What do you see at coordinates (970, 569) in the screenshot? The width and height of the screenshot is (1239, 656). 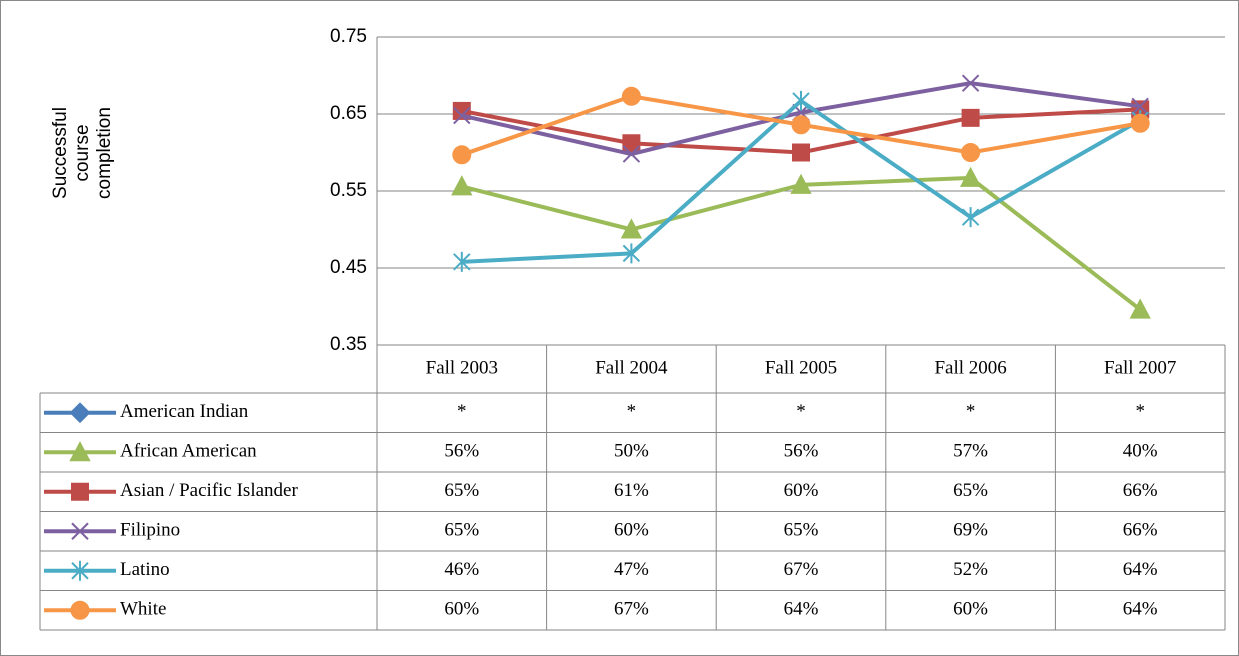 I see `table-value: 52%` at bounding box center [970, 569].